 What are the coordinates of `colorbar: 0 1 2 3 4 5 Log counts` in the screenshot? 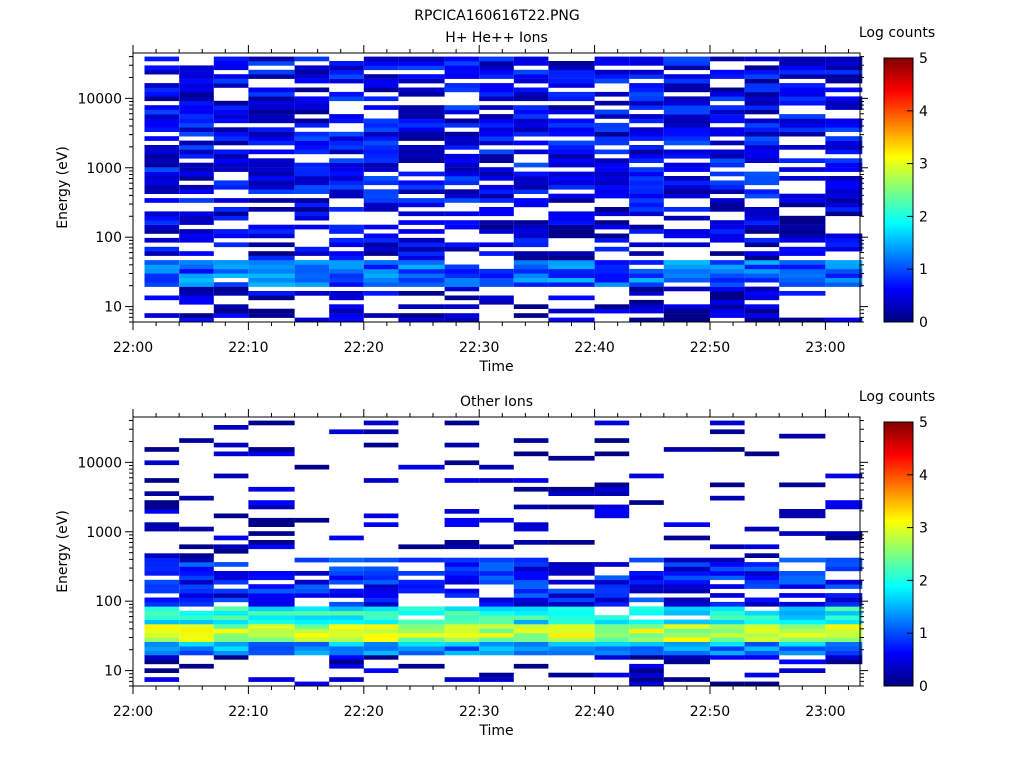 It's located at (897, 542).